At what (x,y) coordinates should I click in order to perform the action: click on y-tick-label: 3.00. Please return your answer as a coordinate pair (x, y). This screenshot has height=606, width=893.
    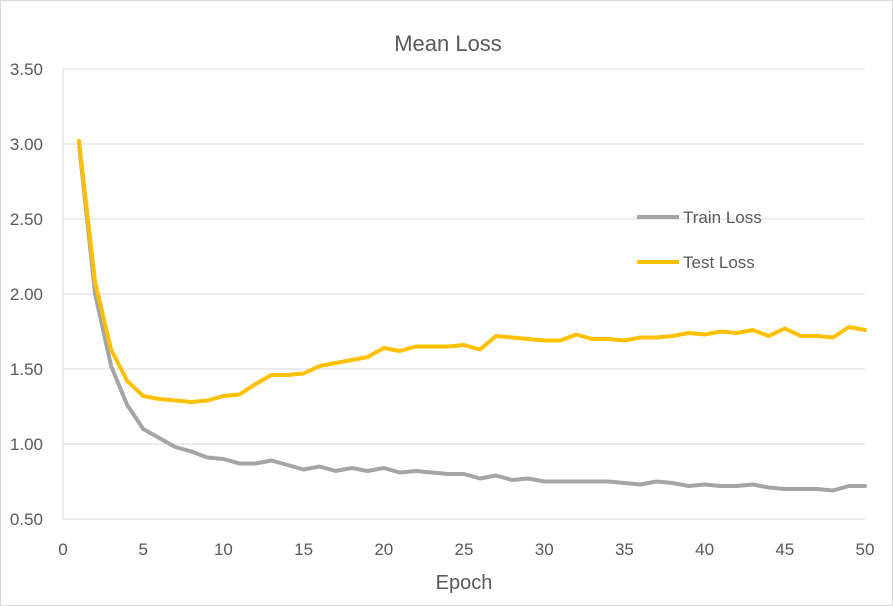
    Looking at the image, I should click on (26, 144).